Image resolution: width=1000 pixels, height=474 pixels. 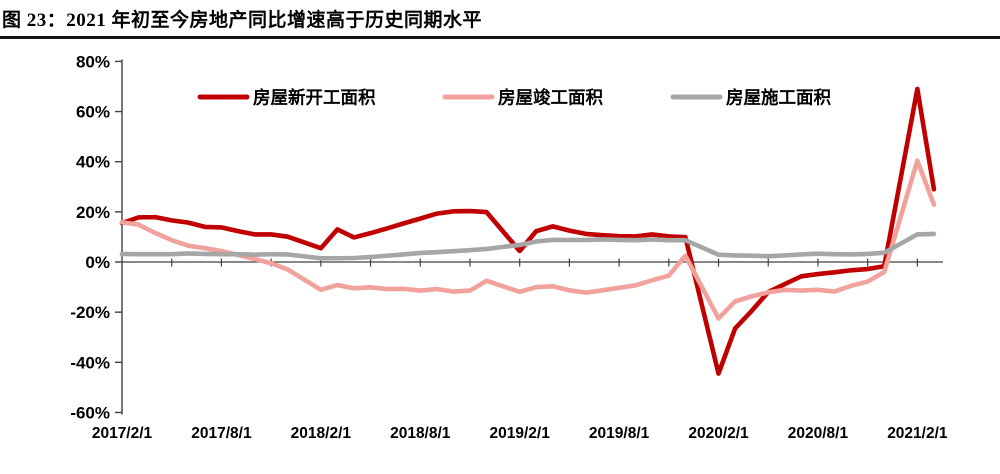 I want to click on legend-label-under-construction: 房屋施工面积, so click(x=778, y=98).